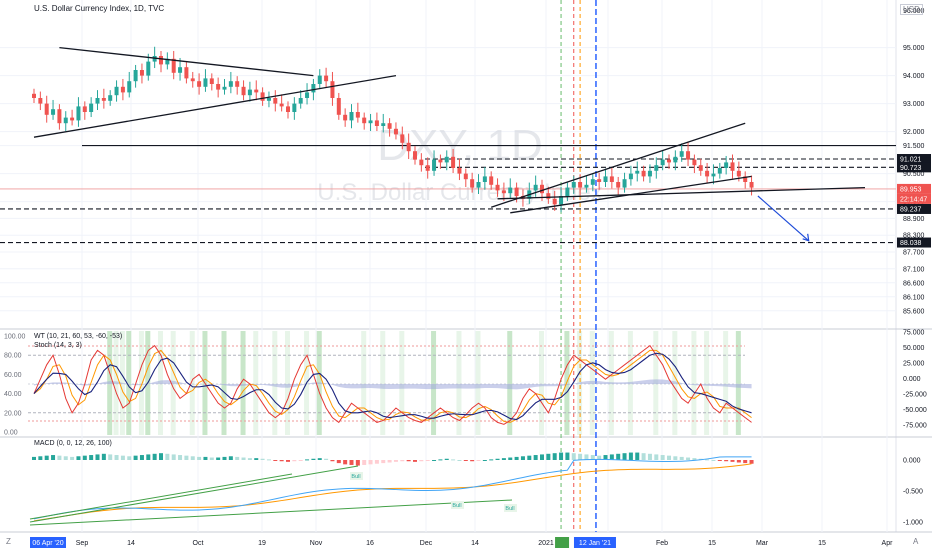 The image size is (932, 550). What do you see at coordinates (916, 541) in the screenshot?
I see `auto-scale-toggle: A` at bounding box center [916, 541].